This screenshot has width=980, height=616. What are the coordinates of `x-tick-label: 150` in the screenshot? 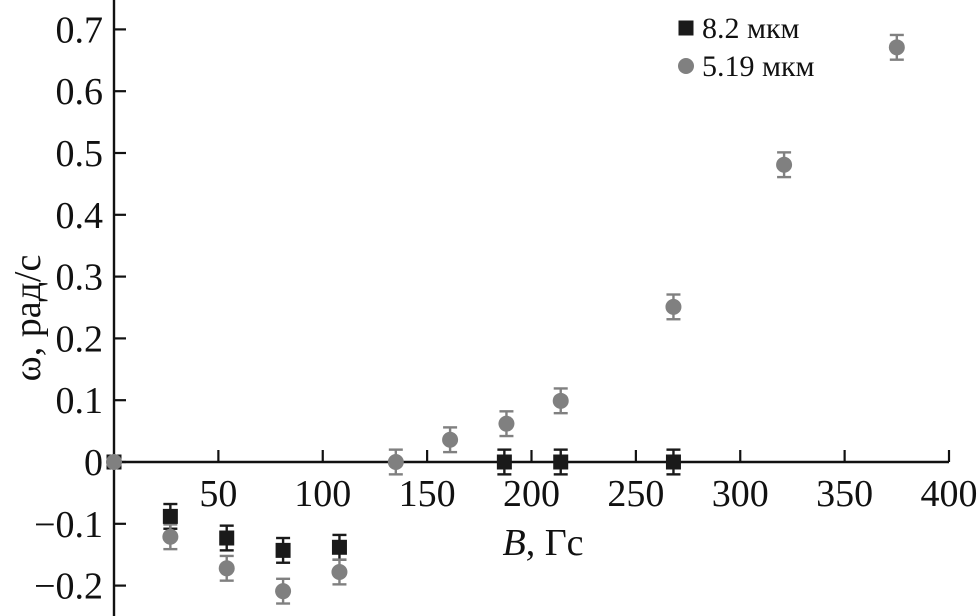 It's located at (427, 494).